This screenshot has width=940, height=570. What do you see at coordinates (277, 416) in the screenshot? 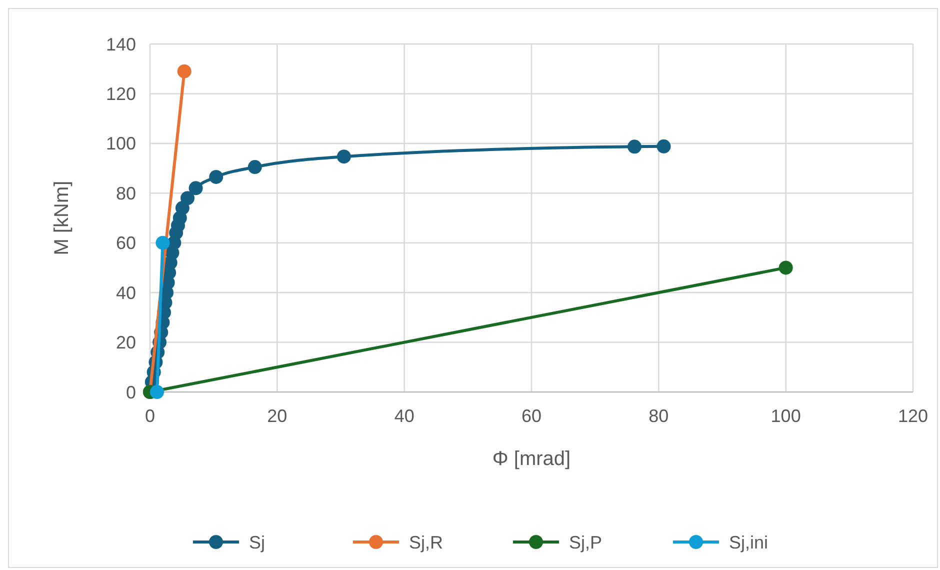
I see `x-tick-label: 20` at bounding box center [277, 416].